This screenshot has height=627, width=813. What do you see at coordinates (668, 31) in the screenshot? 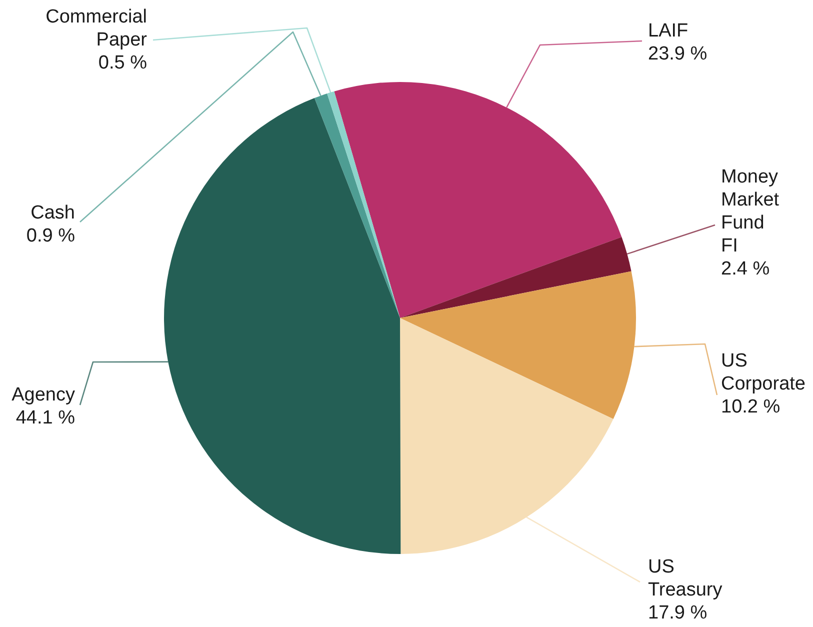
I see `slice-label: LAIF` at bounding box center [668, 31].